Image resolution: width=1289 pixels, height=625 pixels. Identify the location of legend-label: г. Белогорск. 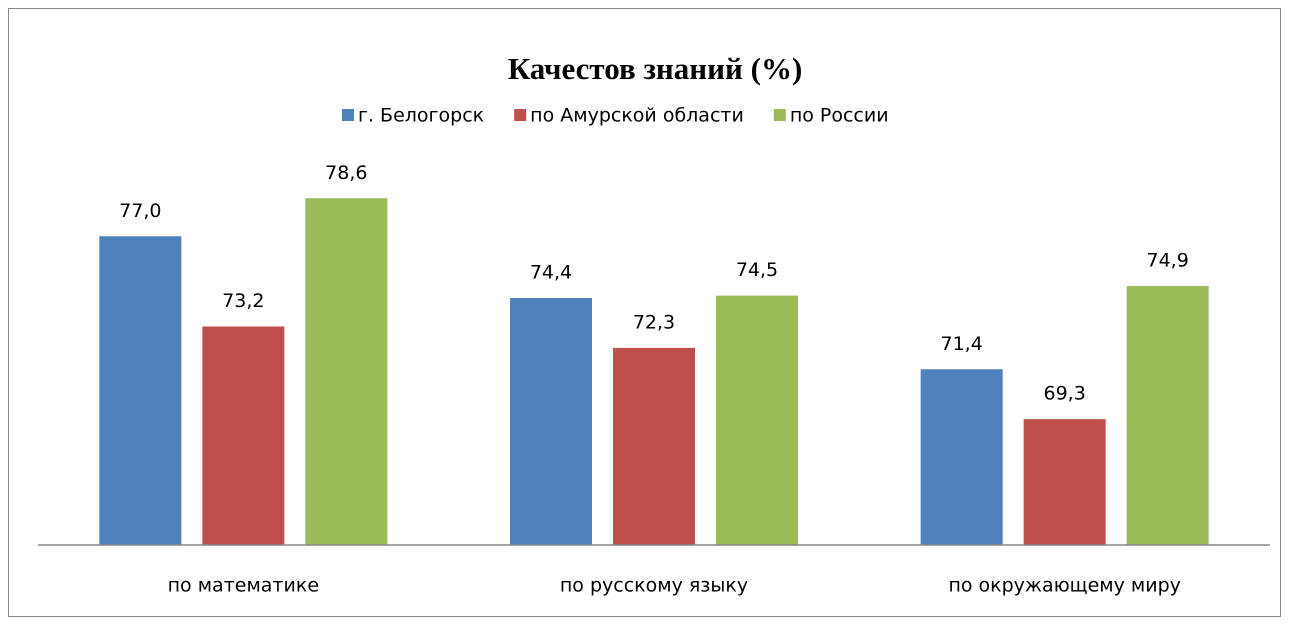
(421, 116).